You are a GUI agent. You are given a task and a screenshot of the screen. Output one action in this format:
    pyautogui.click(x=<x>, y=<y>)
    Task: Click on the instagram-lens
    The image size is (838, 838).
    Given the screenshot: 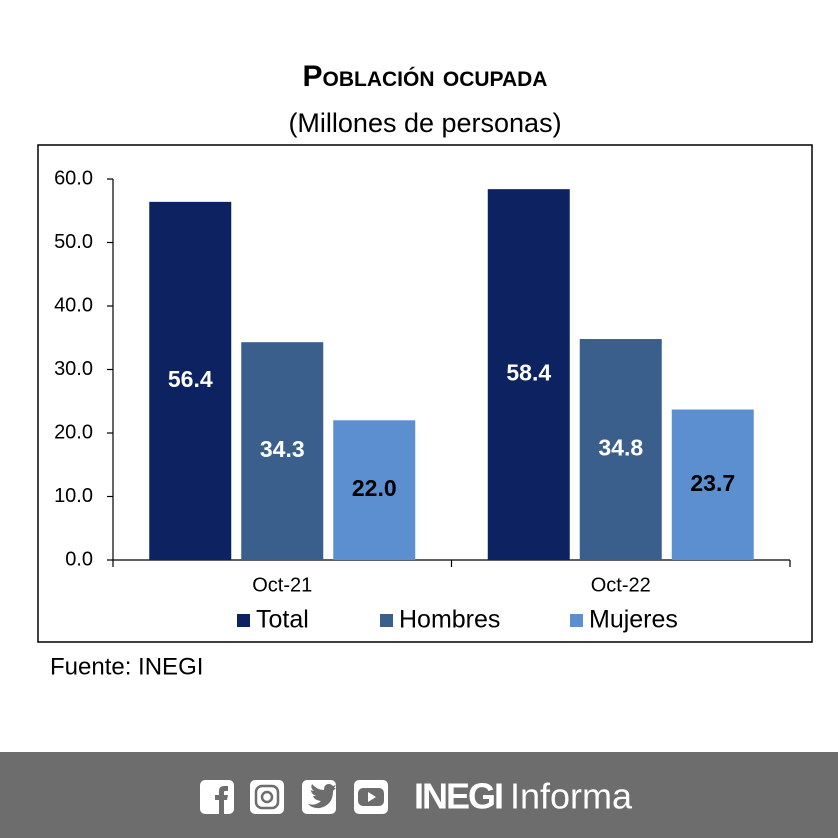 What is the action you would take?
    pyautogui.click(x=267, y=797)
    